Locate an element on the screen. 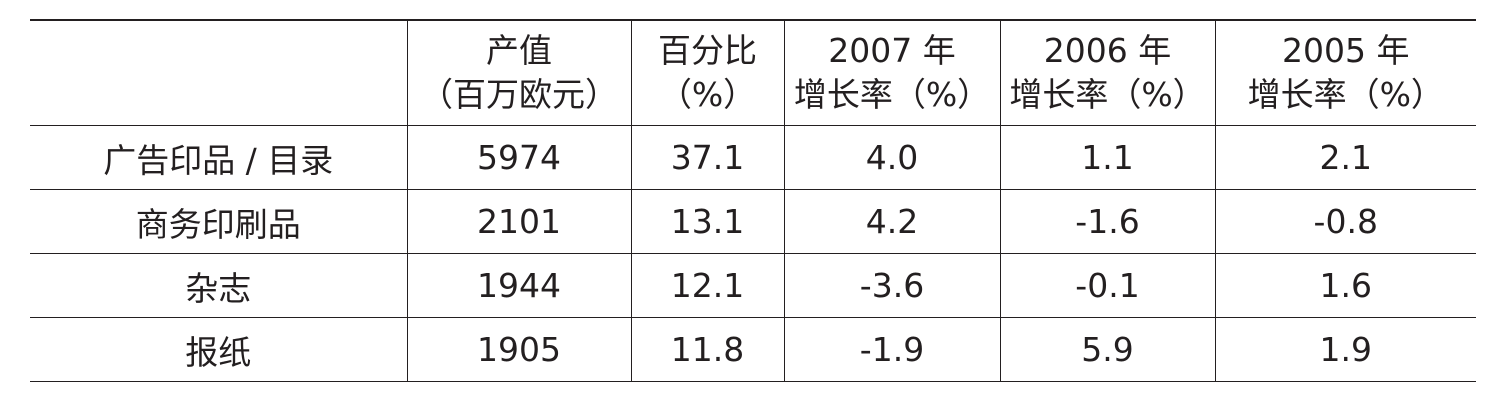 This screenshot has width=1494, height=403. header-cell: 2006 年增长率（%） is located at coordinates (1107, 72).